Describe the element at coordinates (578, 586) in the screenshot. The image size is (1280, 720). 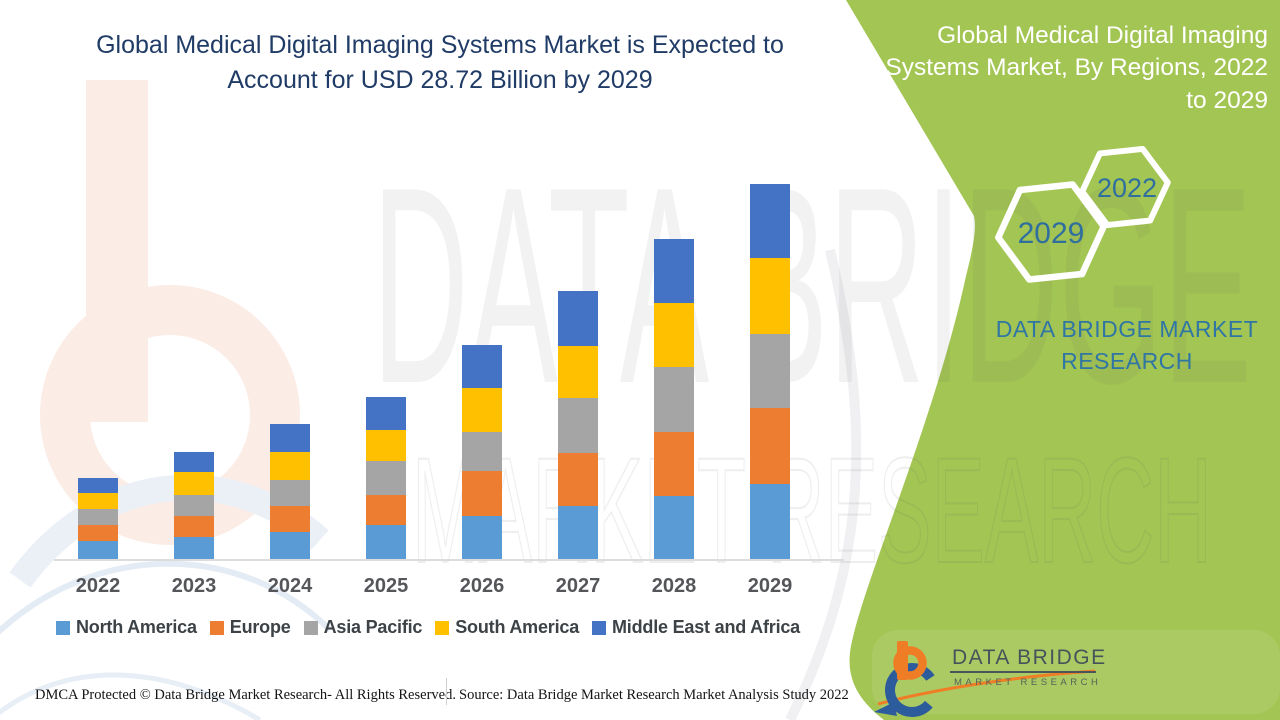
I see `x-axis-label-2027: 2027` at that location.